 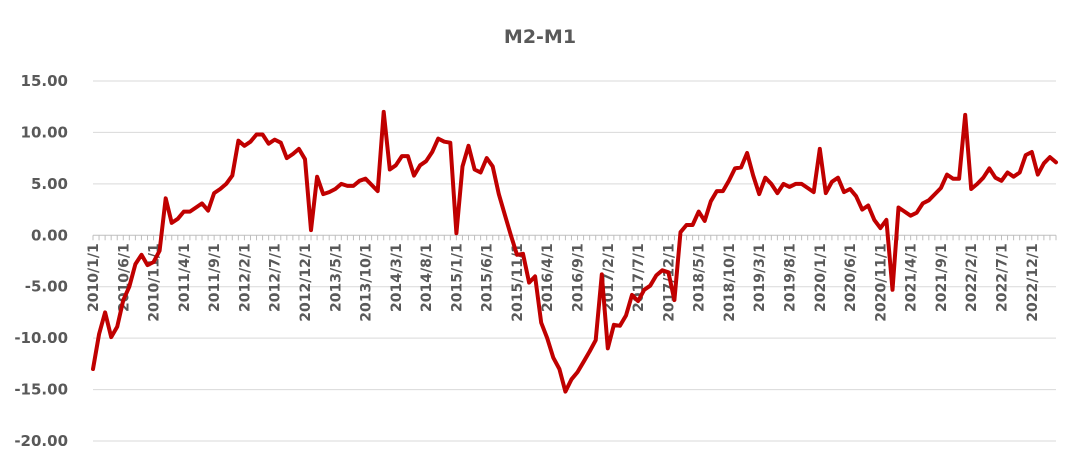 What do you see at coordinates (579, 277) in the screenshot?
I see `x-tick-label: 2016/9/1` at bounding box center [579, 277].